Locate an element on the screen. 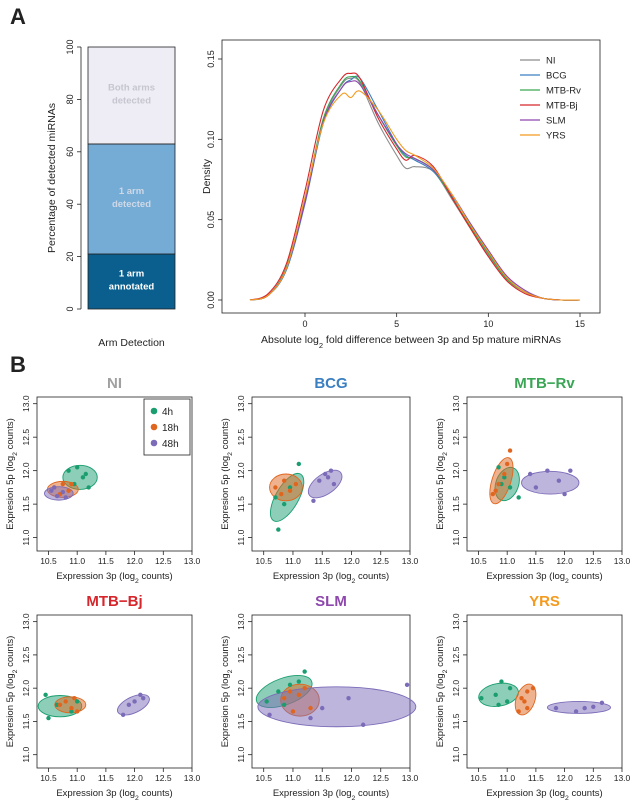 Image resolution: width=640 pixels, height=800 pixels. panel-title: SLM is located at coordinates (331, 601).